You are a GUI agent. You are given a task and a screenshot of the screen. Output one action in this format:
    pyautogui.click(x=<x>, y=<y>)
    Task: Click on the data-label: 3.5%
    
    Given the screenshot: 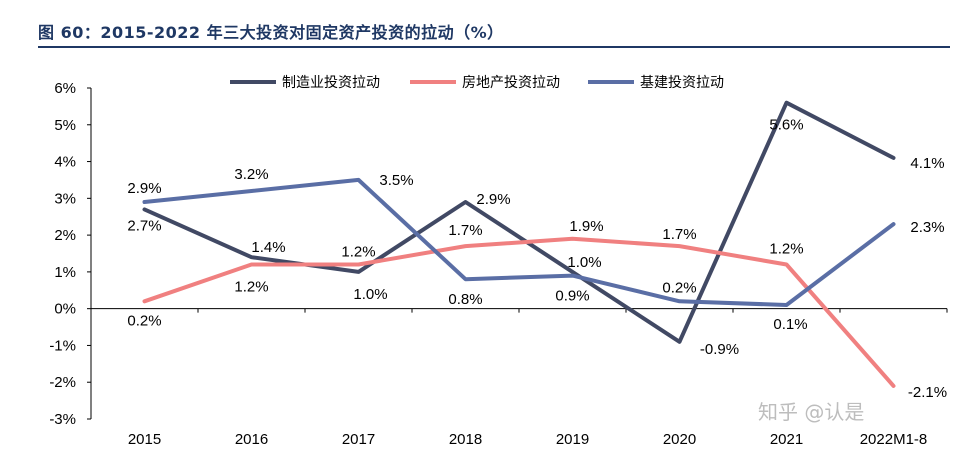 What is the action you would take?
    pyautogui.click(x=396, y=180)
    